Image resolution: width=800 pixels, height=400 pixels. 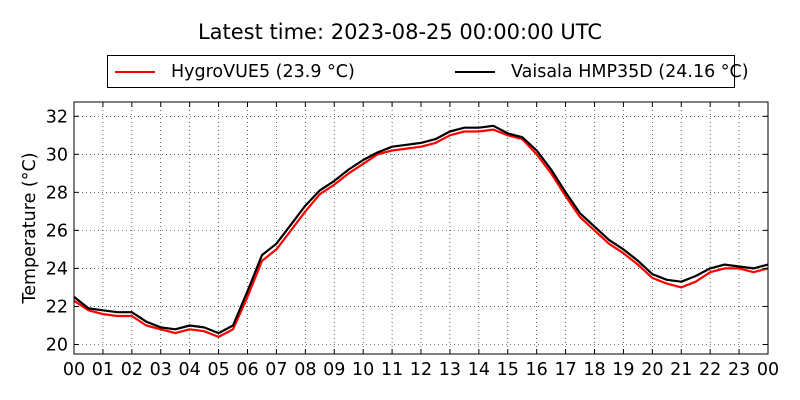 I want to click on y-tick-label: 28, so click(x=57, y=193).